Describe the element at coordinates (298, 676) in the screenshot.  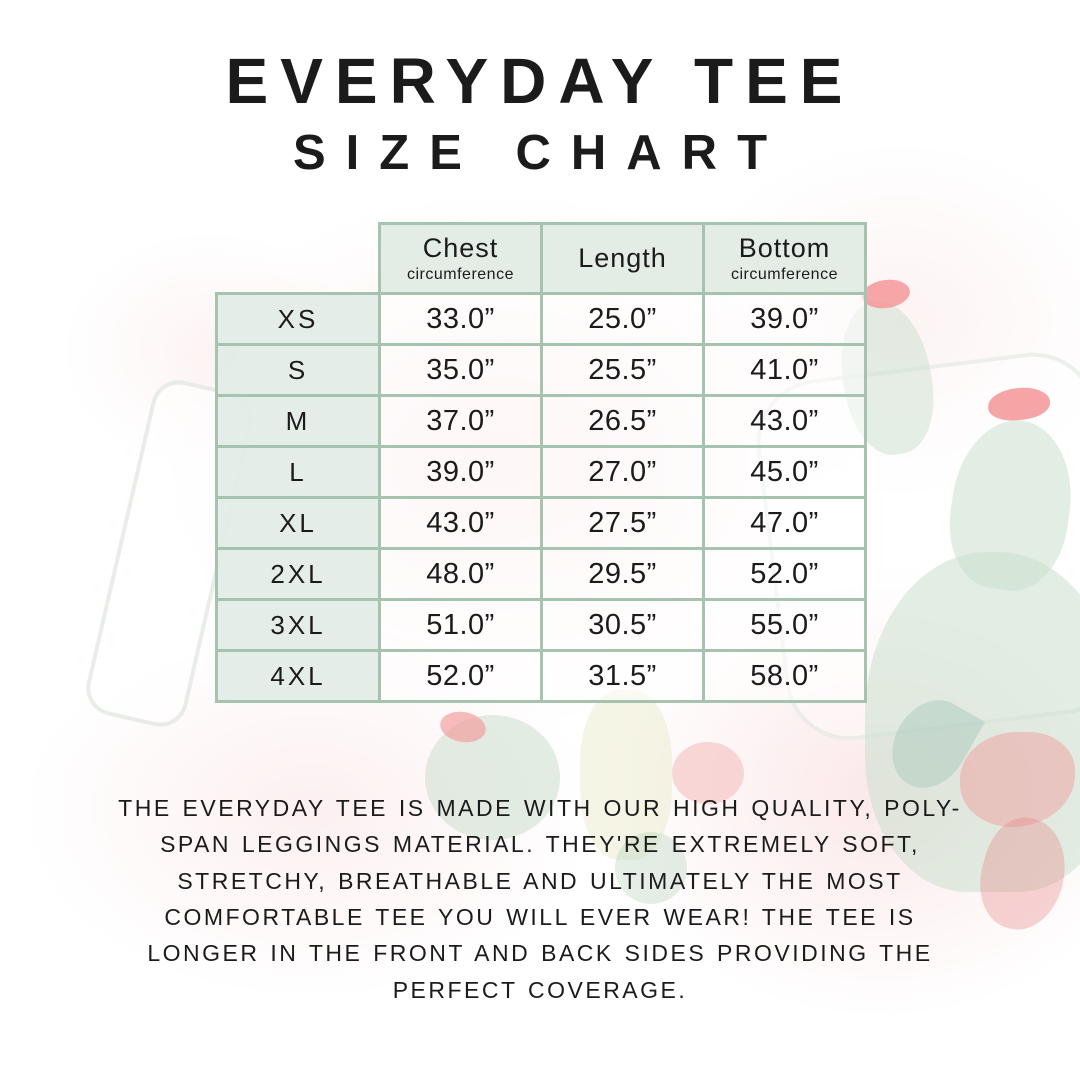
I see `size-cell: 4XL` at that location.